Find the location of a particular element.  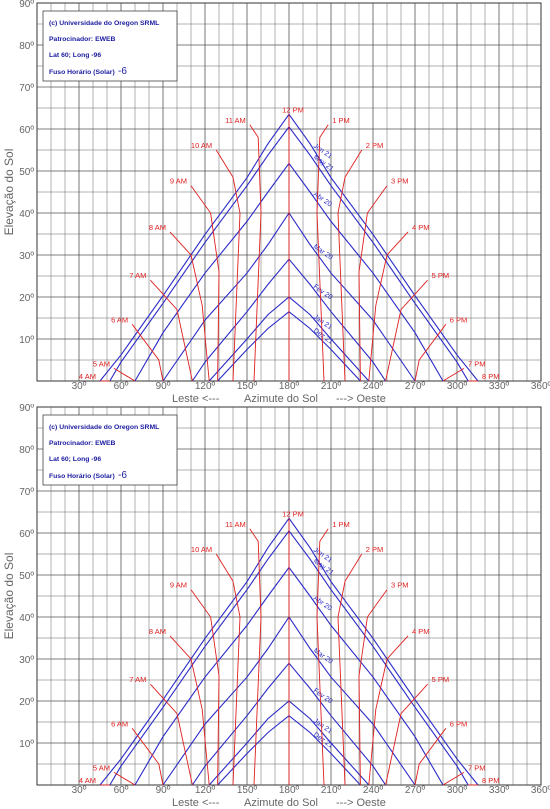

x-tick-label: 30º is located at coordinates (79, 386).